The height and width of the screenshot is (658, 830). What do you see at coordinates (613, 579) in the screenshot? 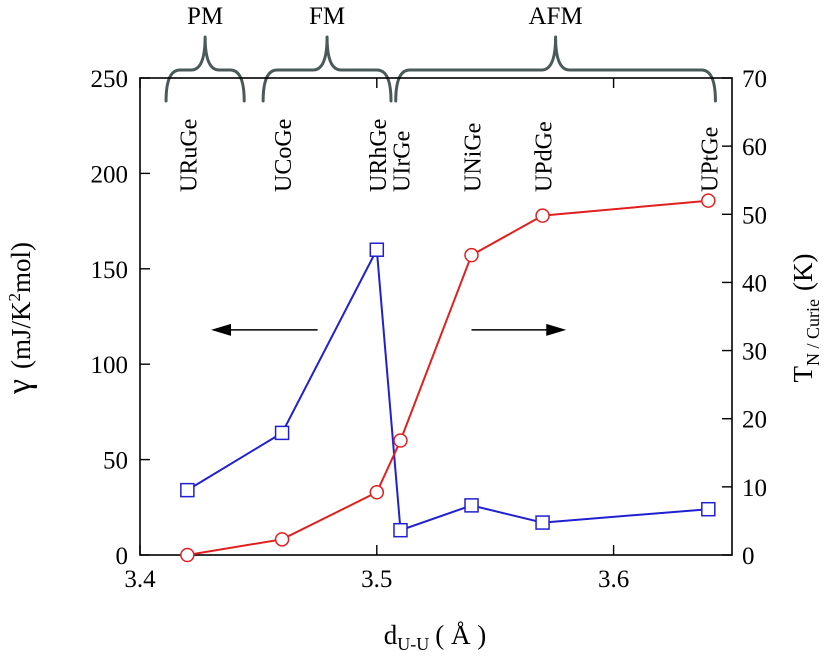
I see `x-tick-label: 3.6` at bounding box center [613, 579].